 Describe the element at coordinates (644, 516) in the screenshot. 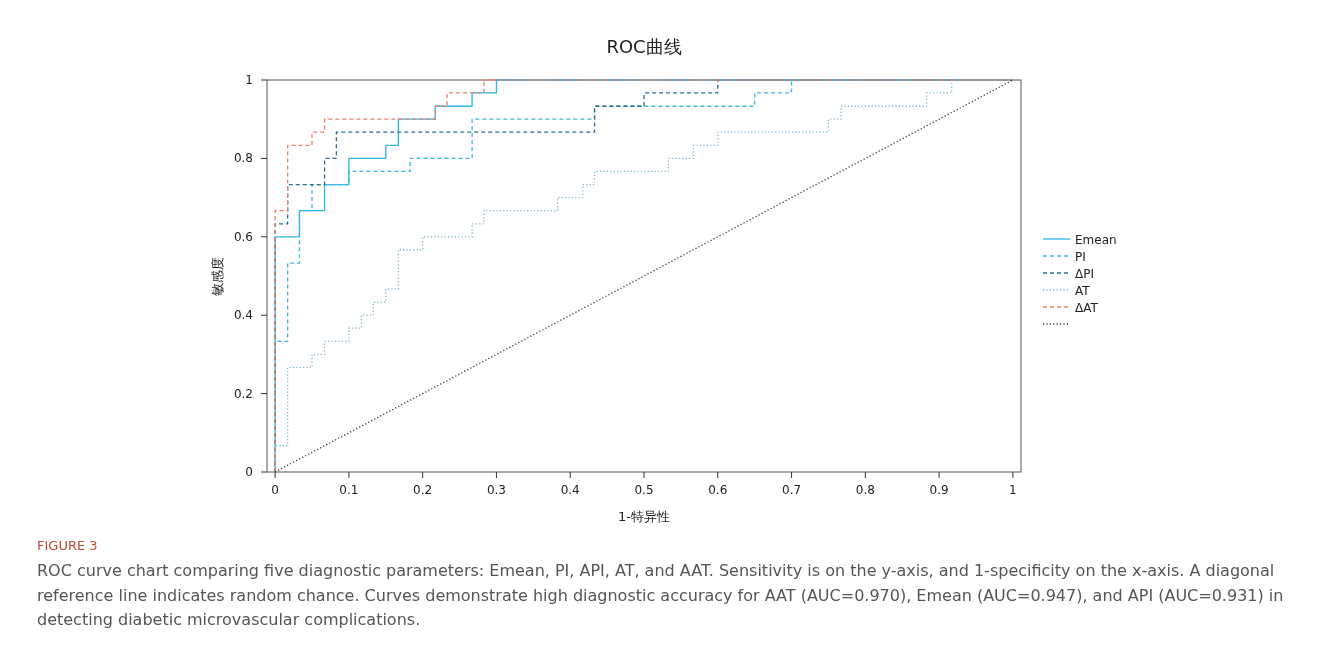

I see `x-axis-title: 1-特异性` at that location.